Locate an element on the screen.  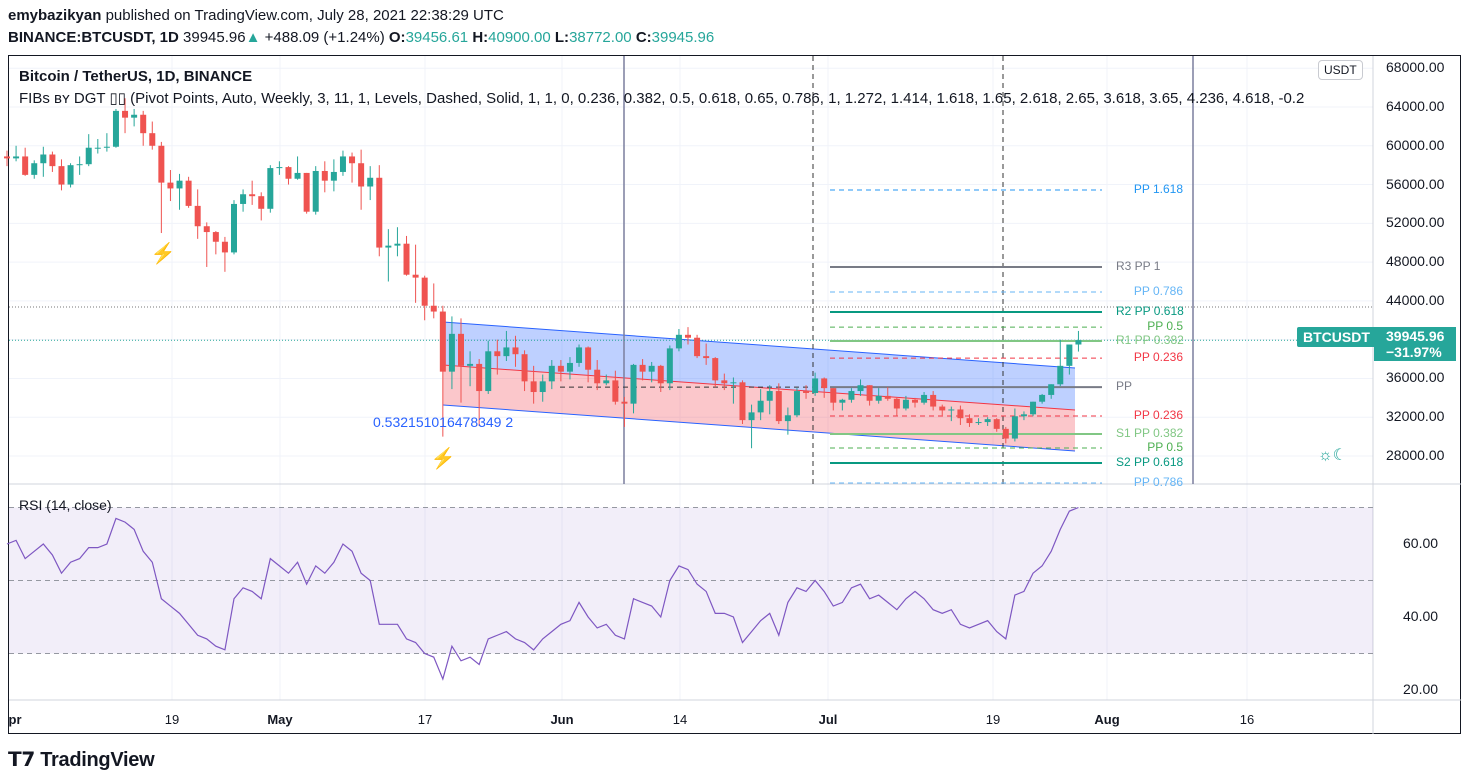
last-price-tag: 39945.96 −31.97% is located at coordinates (1415, 344).